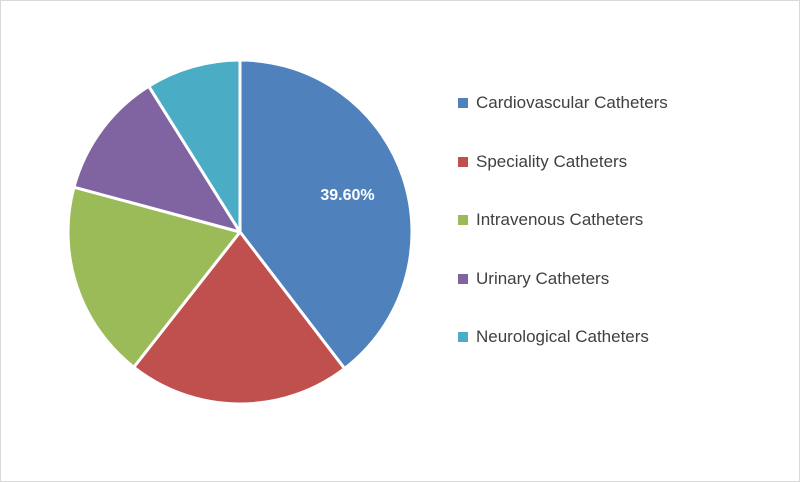 The height and width of the screenshot is (482, 800). I want to click on legend-item-cardiovascular: Cardiovascular Catheters, so click(618, 103).